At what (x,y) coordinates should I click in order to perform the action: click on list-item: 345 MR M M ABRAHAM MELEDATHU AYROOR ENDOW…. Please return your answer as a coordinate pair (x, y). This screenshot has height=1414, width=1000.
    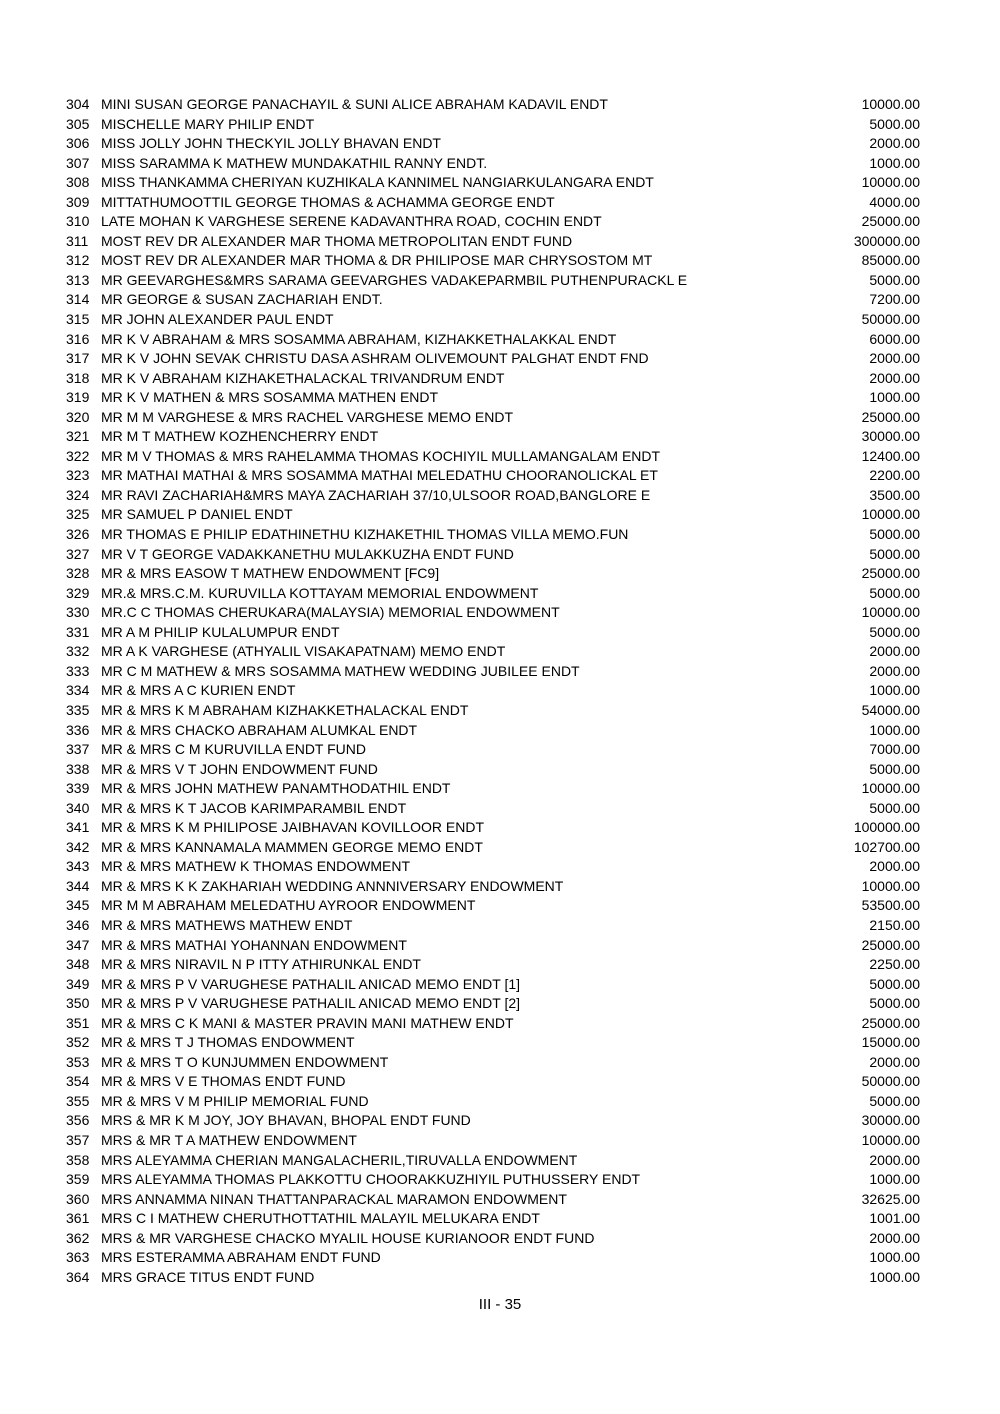
    Looking at the image, I should click on (500, 906).